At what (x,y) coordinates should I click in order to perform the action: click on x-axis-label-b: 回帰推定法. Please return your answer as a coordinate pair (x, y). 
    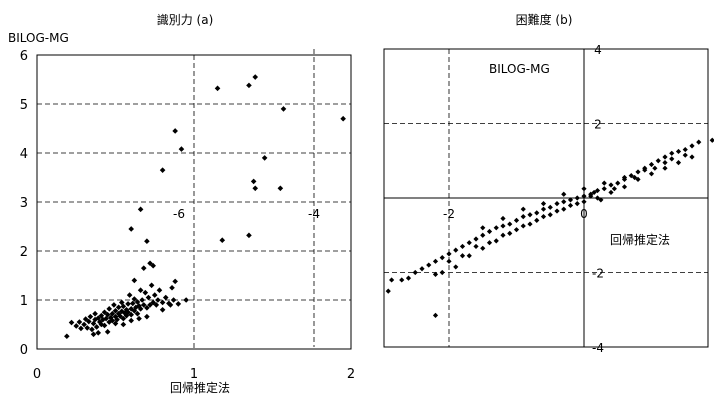
    Looking at the image, I should click on (640, 239).